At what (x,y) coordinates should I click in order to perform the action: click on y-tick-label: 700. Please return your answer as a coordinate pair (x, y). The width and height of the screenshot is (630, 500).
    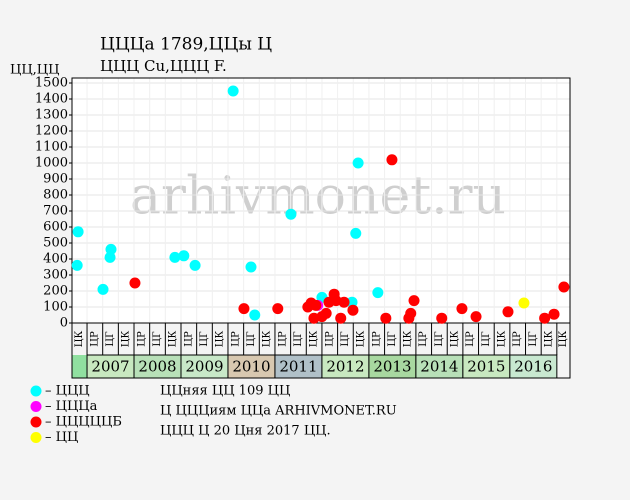
    Looking at the image, I should click on (55, 211).